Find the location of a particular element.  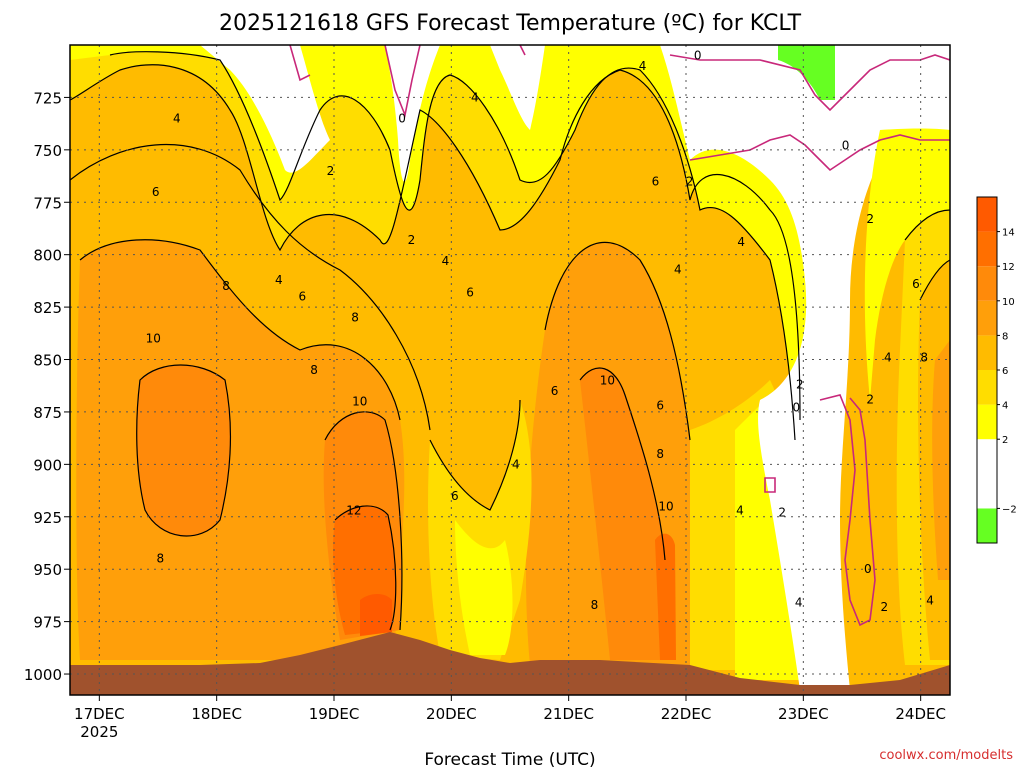

isotherm-6-low is located at coordinates (475, 455).